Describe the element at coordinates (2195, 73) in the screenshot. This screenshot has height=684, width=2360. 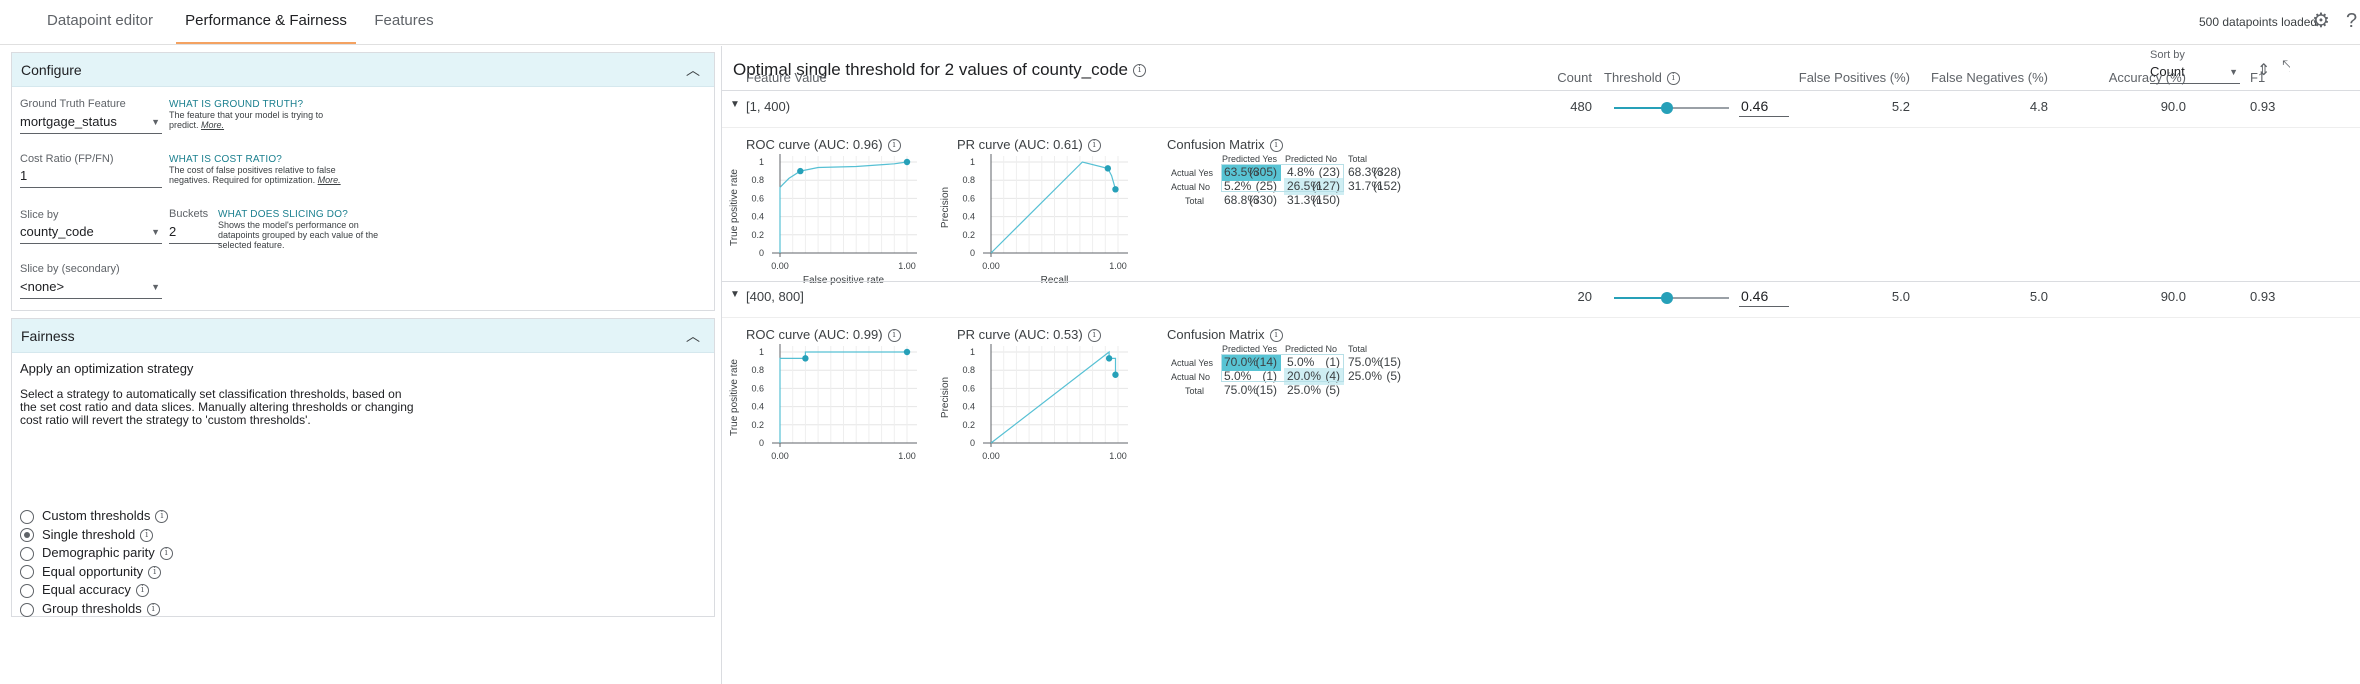
I see `sort-by-select: Count ▼` at that location.